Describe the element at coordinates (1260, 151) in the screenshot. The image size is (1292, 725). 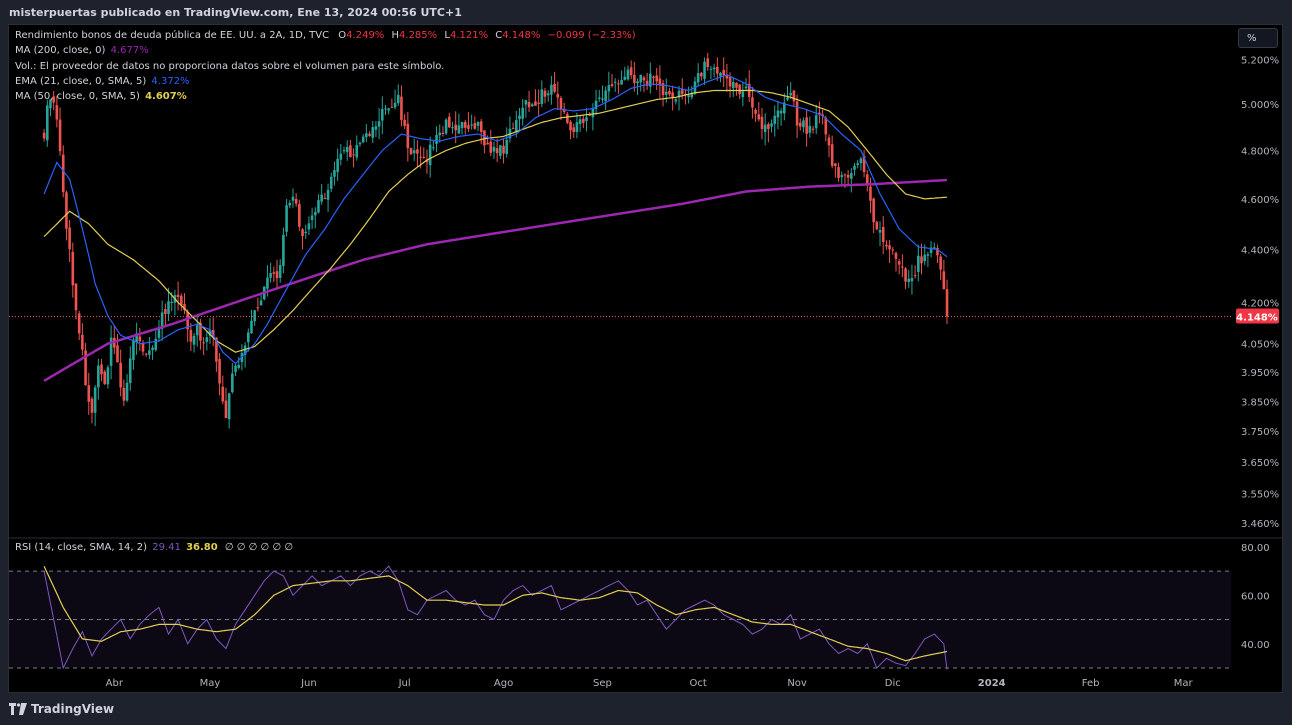
I see `price-axis-tick: 4.800%` at that location.